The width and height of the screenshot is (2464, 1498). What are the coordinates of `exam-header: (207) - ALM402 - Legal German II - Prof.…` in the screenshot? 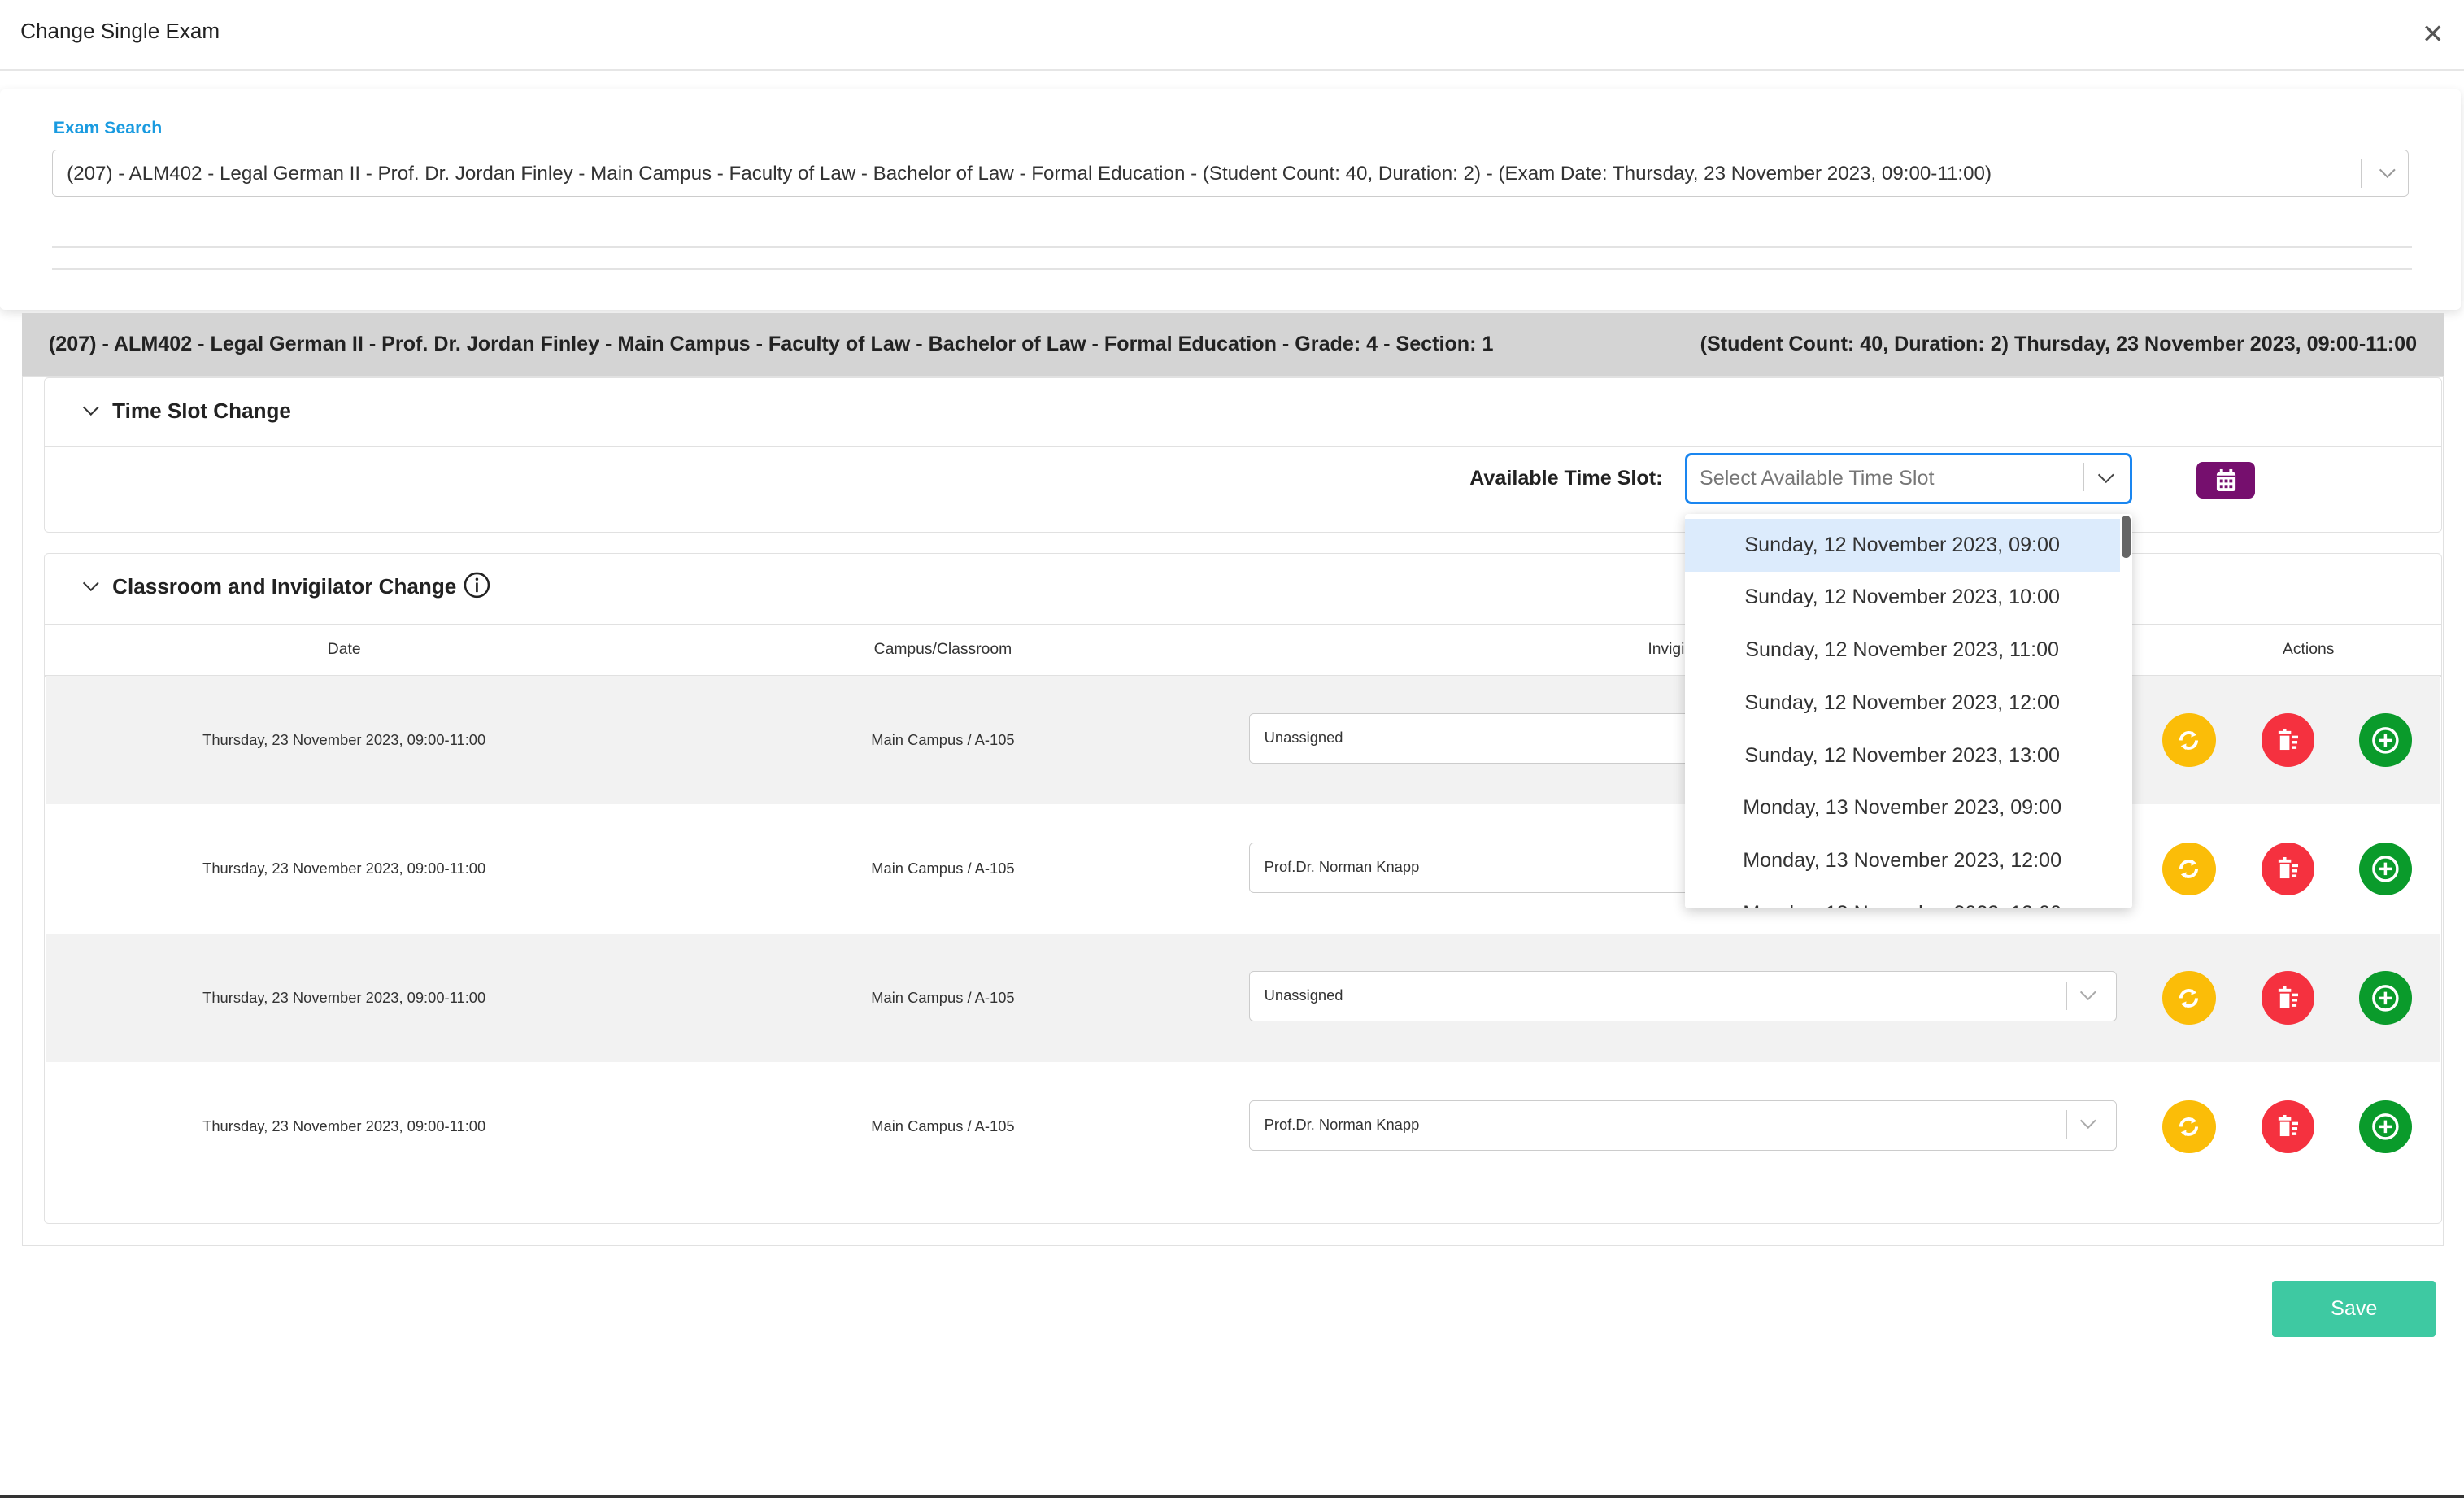 It's located at (1233, 344).